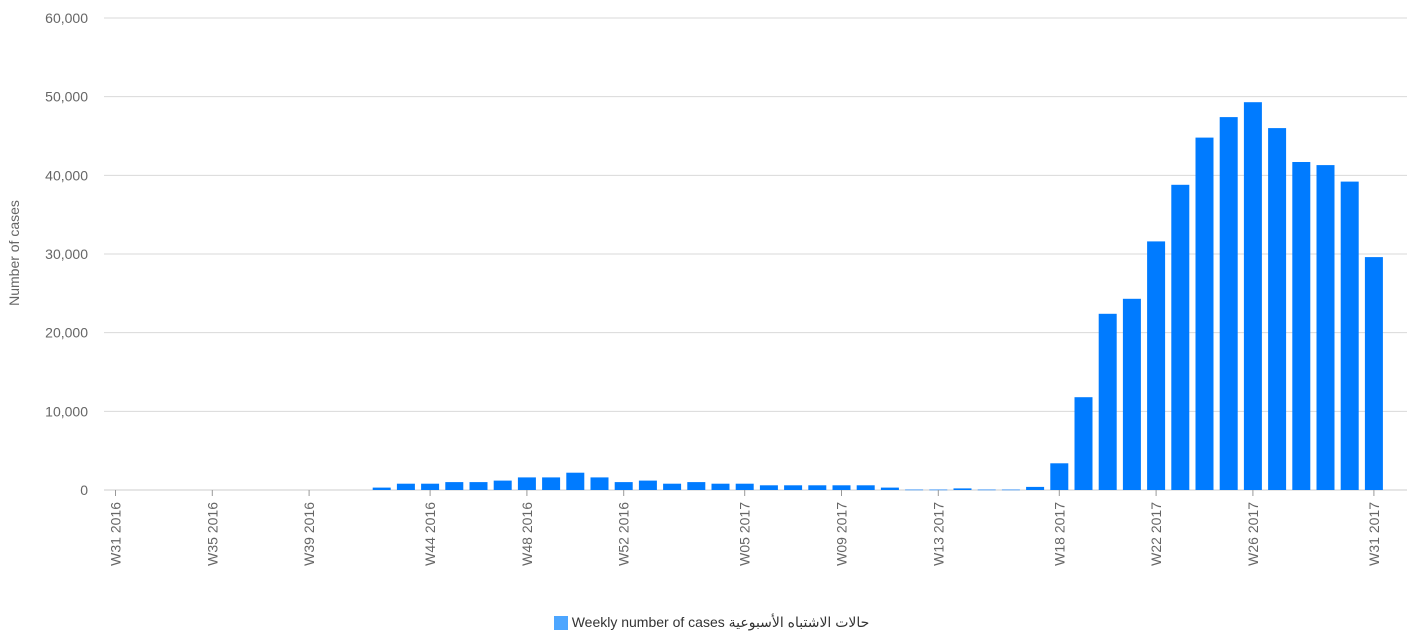 The height and width of the screenshot is (644, 1423). I want to click on y-axis: 0 10,000 20,000 30,000 40,000 50,000 60,000, so click(66, 254).